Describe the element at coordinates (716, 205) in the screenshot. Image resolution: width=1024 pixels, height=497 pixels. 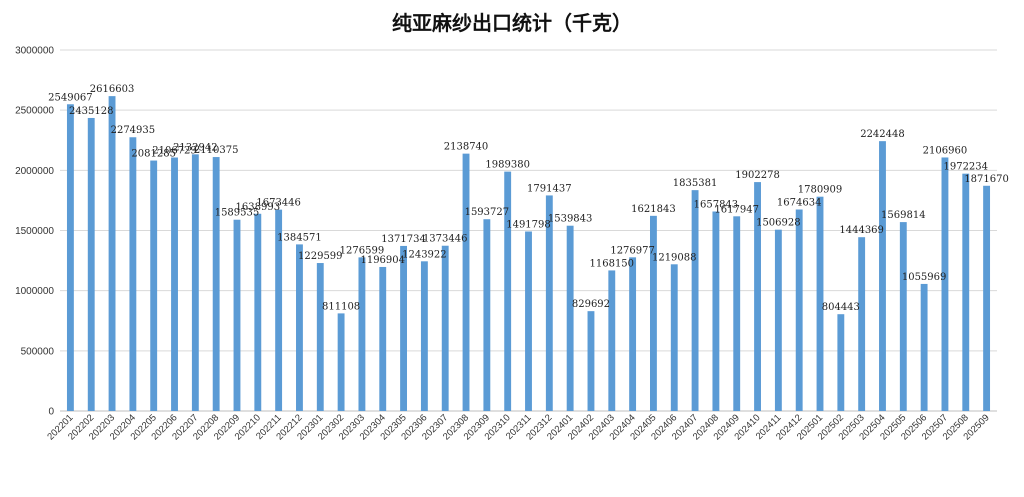
I see `data-label: 1657843` at that location.